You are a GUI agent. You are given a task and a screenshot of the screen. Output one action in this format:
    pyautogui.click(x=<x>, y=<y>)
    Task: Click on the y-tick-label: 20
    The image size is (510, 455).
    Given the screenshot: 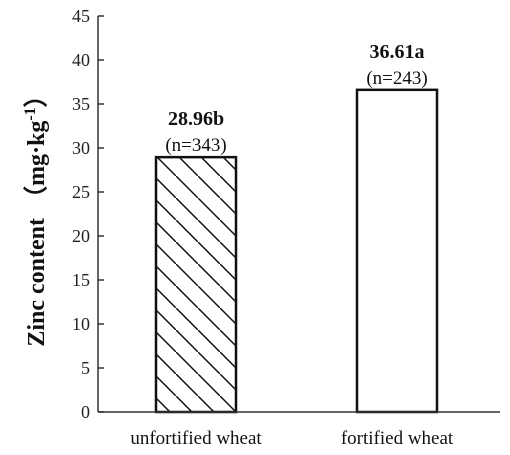 What is the action you would take?
    pyautogui.click(x=81, y=236)
    